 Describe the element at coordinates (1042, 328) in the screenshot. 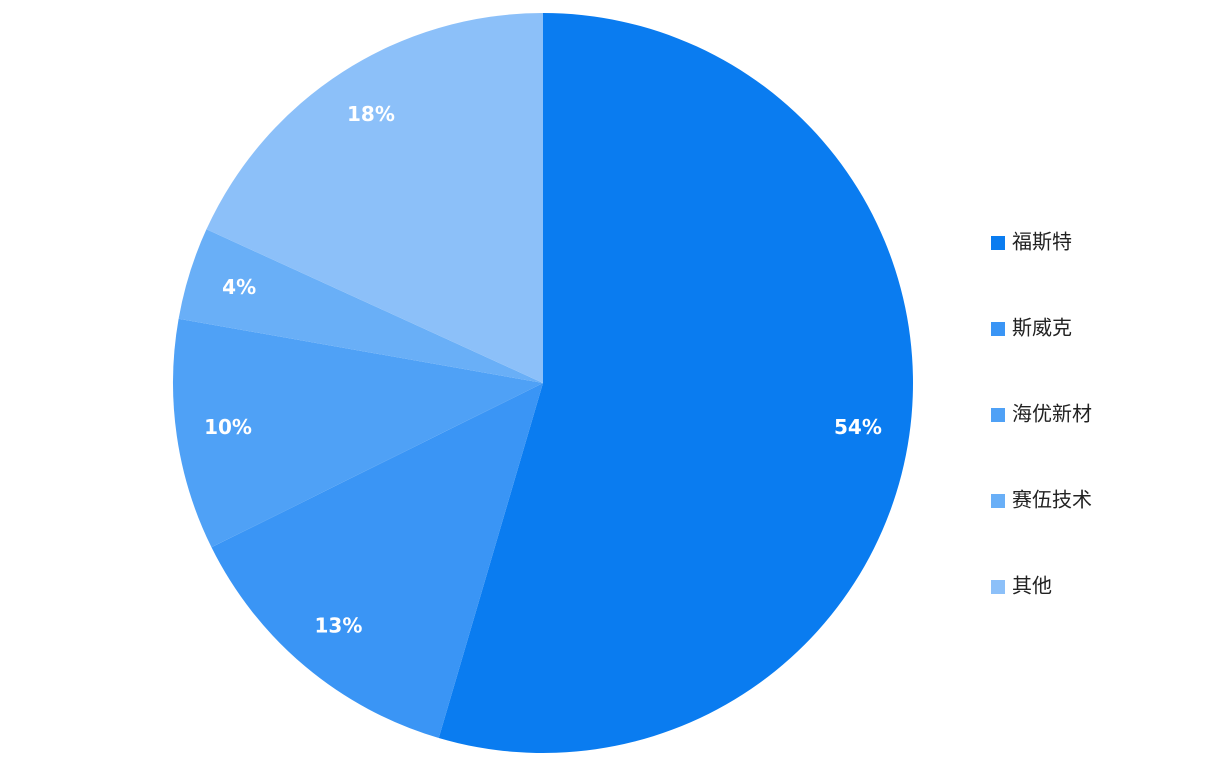

I see `legend-label: 斯威克` at that location.